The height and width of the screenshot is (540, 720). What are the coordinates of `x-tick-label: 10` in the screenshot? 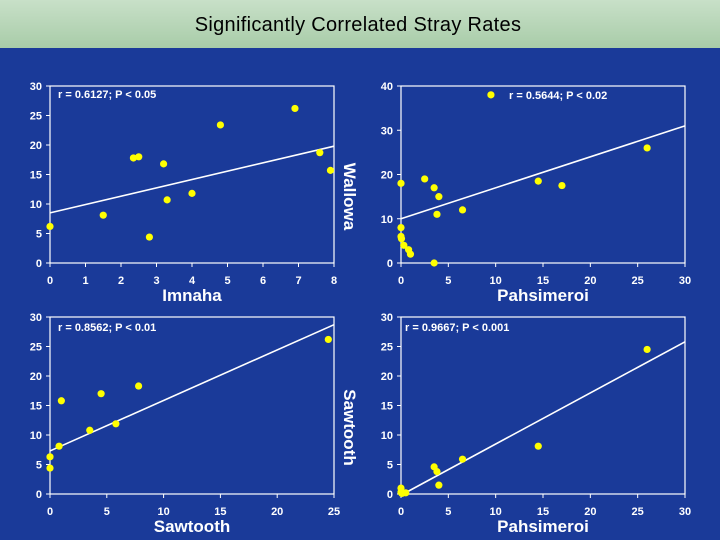 It's located at (496, 281).